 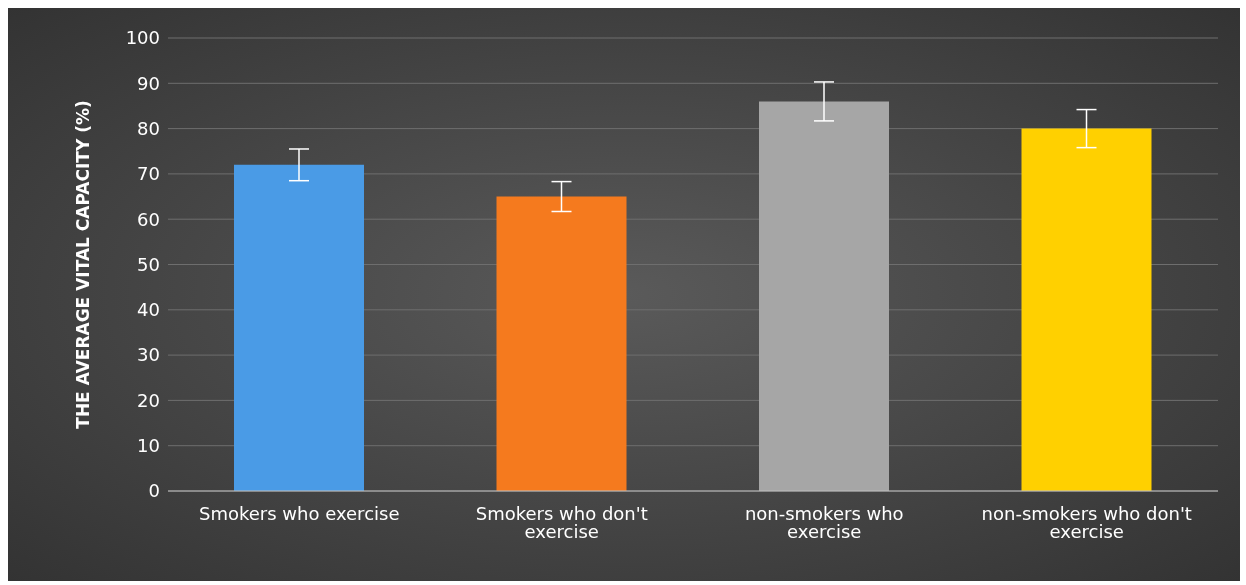 I want to click on y-axis-title: THE AVERAGE VITAL CAPACITY (%), so click(x=83, y=264).